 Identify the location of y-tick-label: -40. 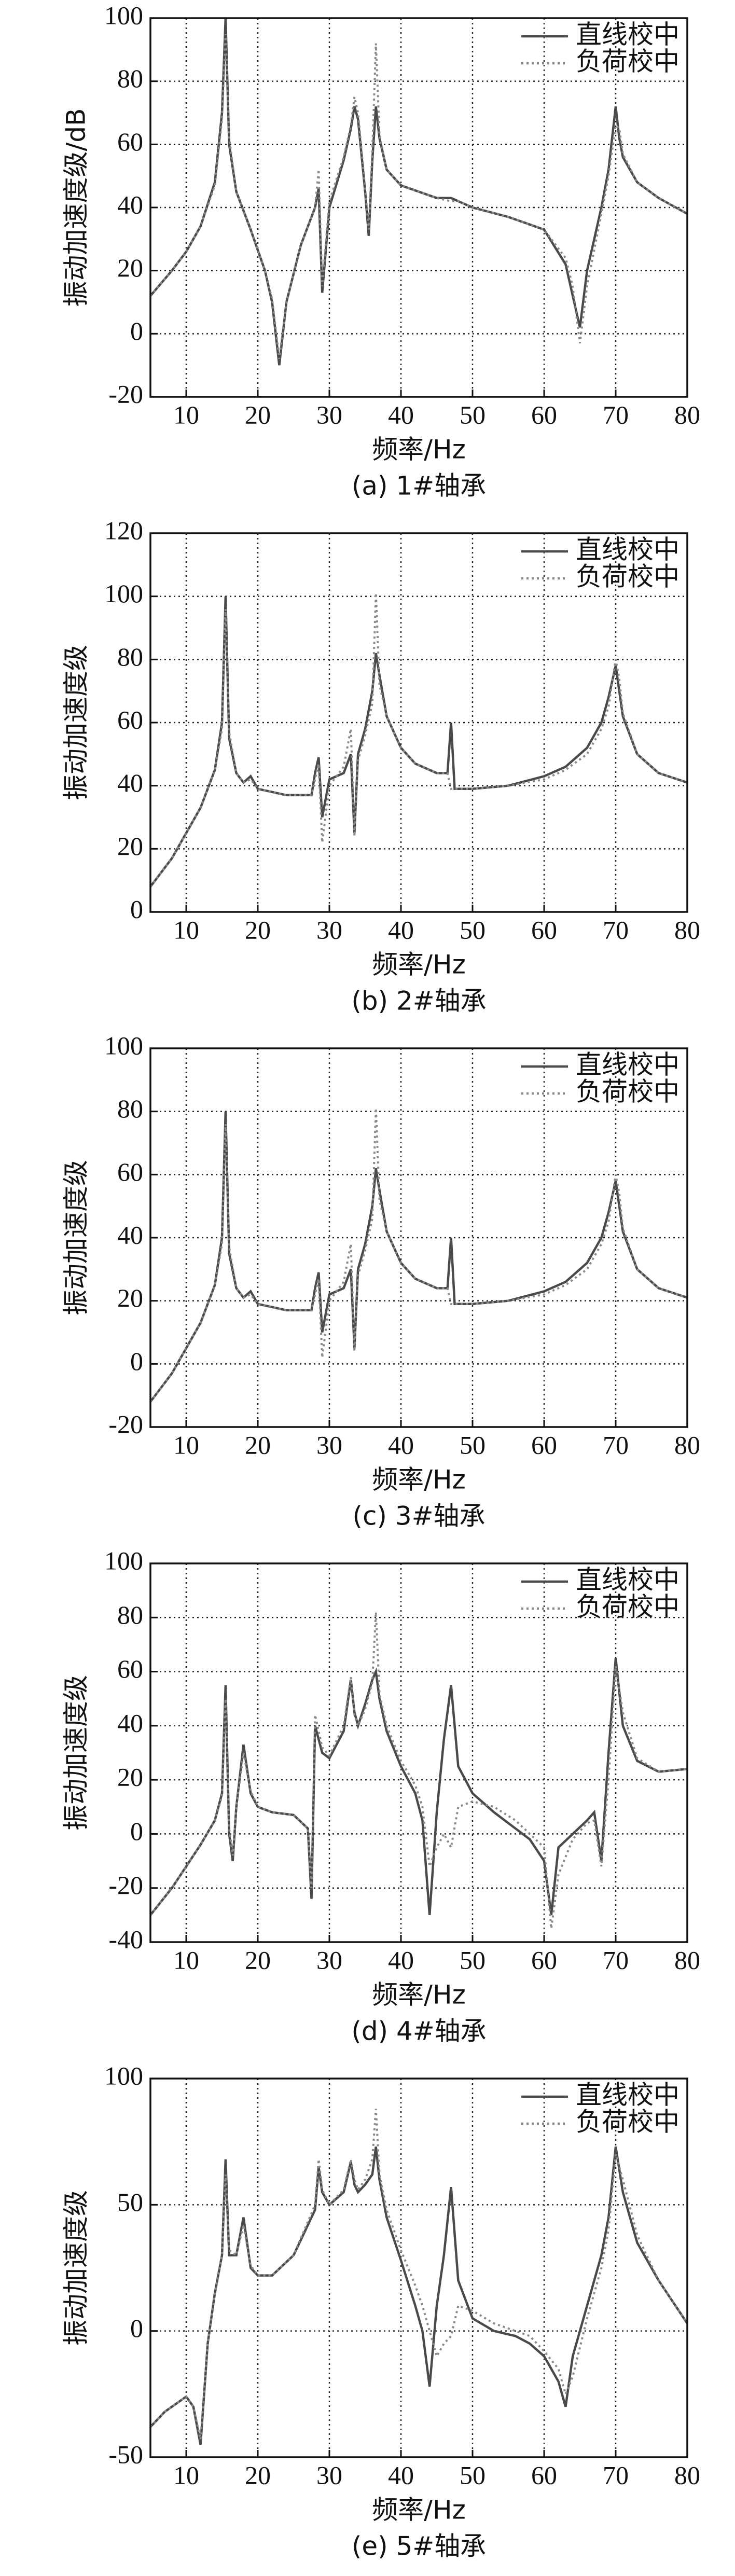
(125, 1939).